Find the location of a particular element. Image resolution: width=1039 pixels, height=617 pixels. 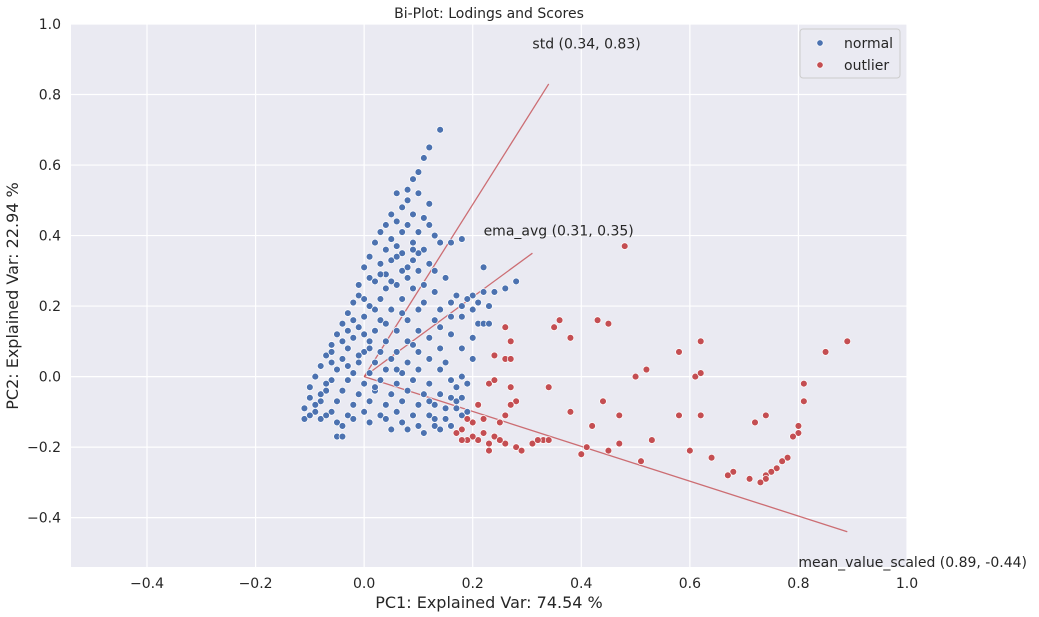

x-tick-labels: −0.4 −0.2 0.0 0.2 0.4 0.6 0.8 1.0 is located at coordinates (524, 584).